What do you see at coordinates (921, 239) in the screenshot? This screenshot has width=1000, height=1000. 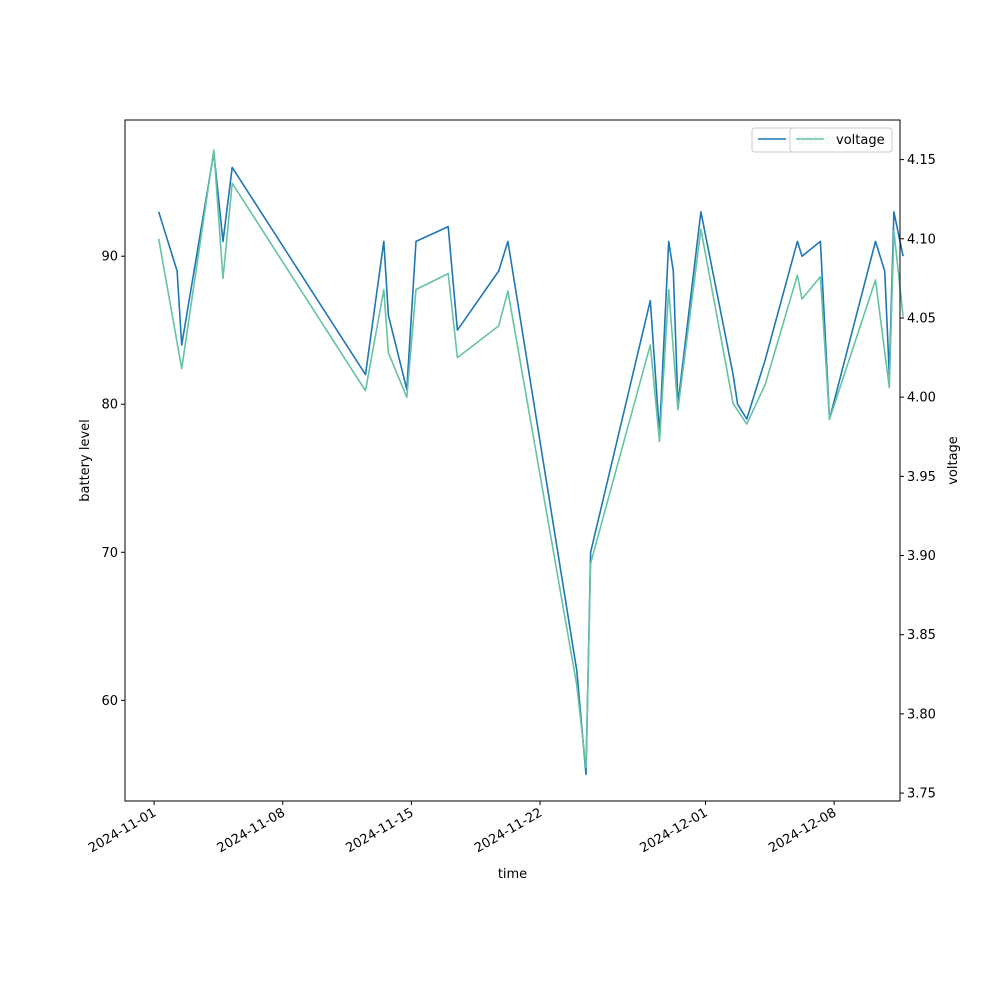 I see `y-right-tick-label: 4.10` at bounding box center [921, 239].